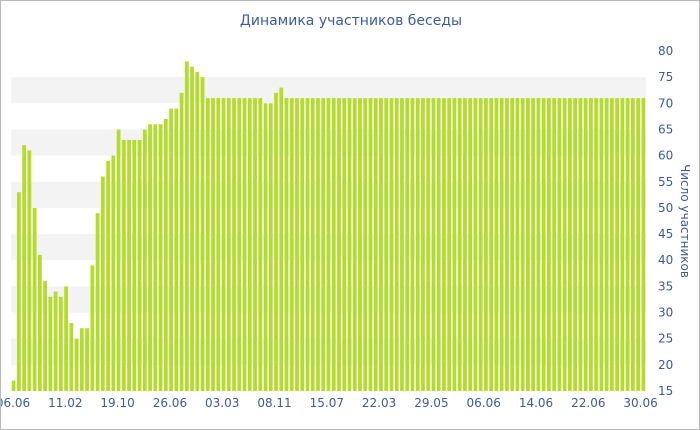 The width and height of the screenshot is (700, 430). What do you see at coordinates (665, 77) in the screenshot?
I see `y-tick-label: 75` at bounding box center [665, 77].